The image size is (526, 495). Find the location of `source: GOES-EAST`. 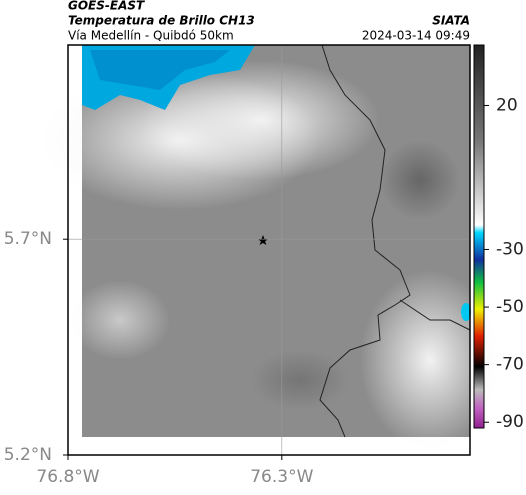

source: GOES-EAST is located at coordinates (106, 6).